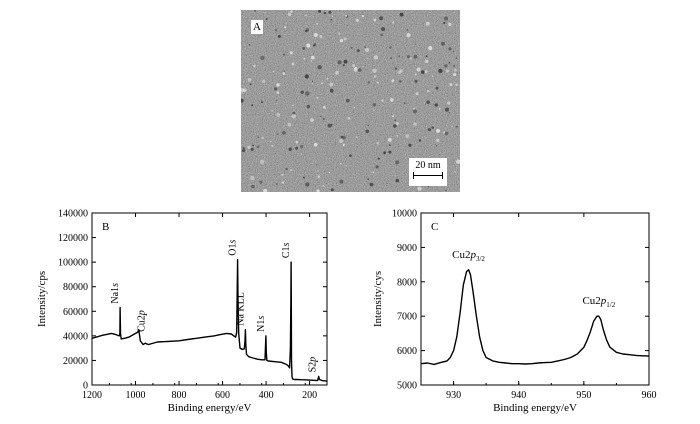  I want to click on tem-image, so click(350, 101).